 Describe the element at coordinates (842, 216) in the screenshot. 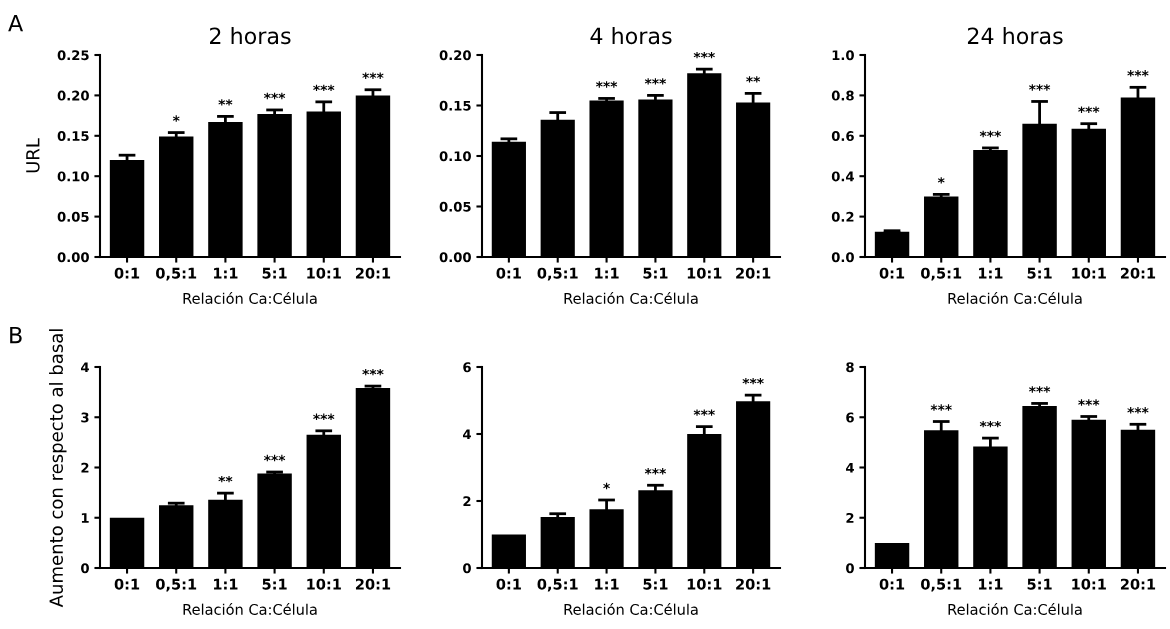

I see `y-tick-label: 0.2` at that location.